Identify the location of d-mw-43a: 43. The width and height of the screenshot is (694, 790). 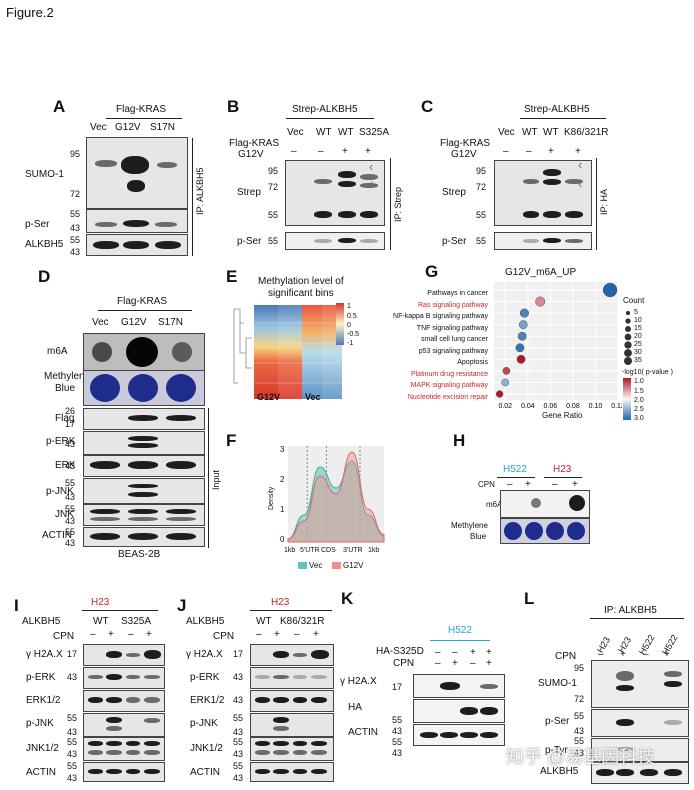
(70, 444).